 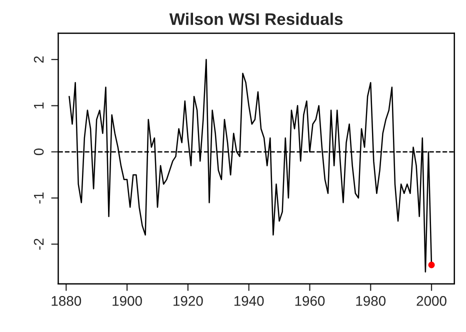 I want to click on x-tick-label: 1980, so click(x=371, y=301).